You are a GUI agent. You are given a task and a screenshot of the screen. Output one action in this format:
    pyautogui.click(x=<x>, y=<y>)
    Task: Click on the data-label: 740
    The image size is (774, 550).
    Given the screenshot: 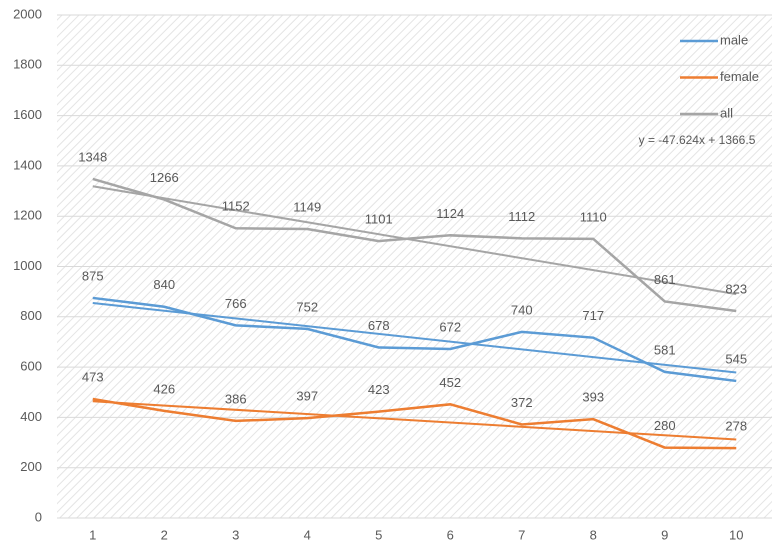 What is the action you would take?
    pyautogui.click(x=522, y=309)
    